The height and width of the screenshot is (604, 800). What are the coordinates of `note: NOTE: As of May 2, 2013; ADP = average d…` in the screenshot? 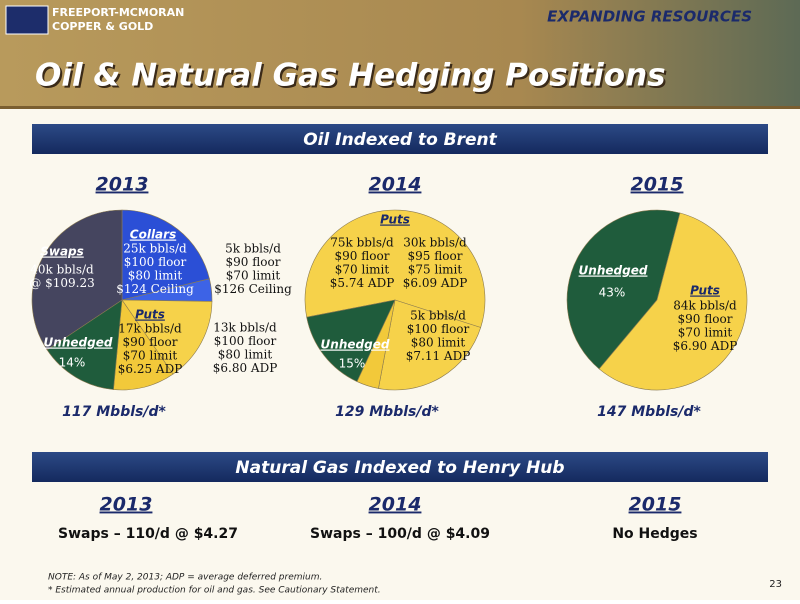 It's located at (185, 578).